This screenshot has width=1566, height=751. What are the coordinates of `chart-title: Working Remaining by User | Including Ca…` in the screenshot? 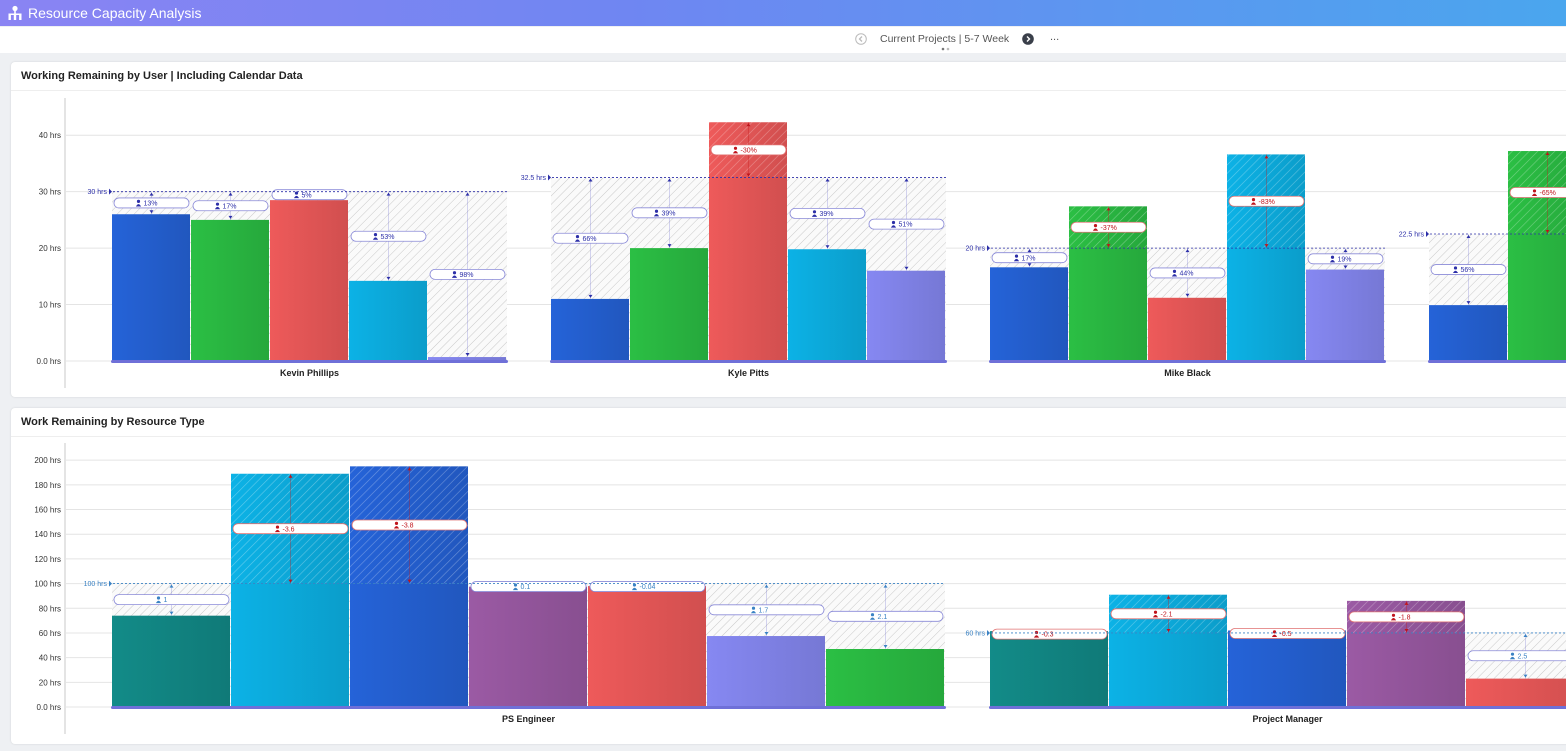 It's located at (162, 76).